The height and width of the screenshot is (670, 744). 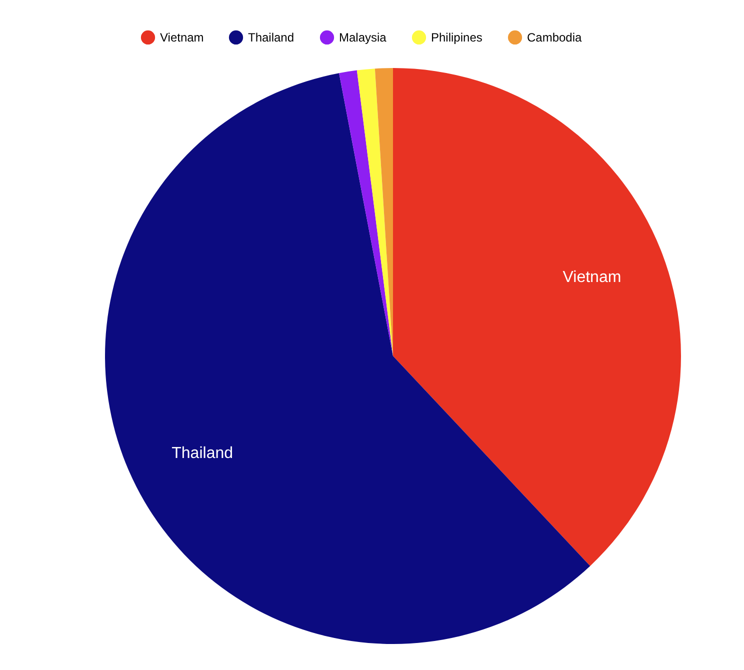 I want to click on legend-label: Cambodia, so click(x=554, y=37).